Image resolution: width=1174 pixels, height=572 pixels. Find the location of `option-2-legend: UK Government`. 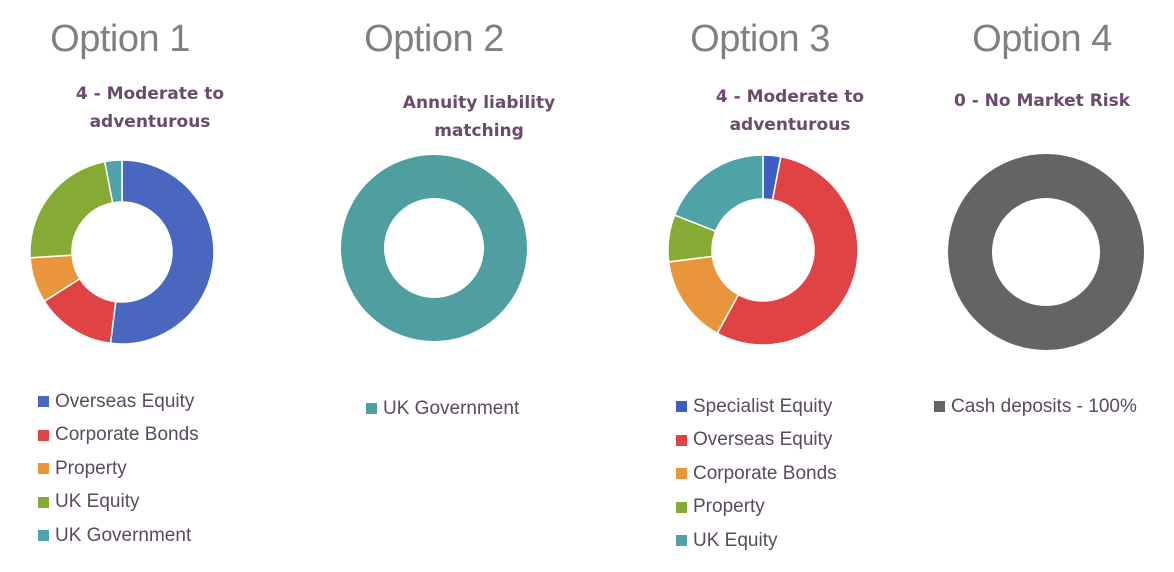

option-2-legend: UK Government is located at coordinates (442, 409).